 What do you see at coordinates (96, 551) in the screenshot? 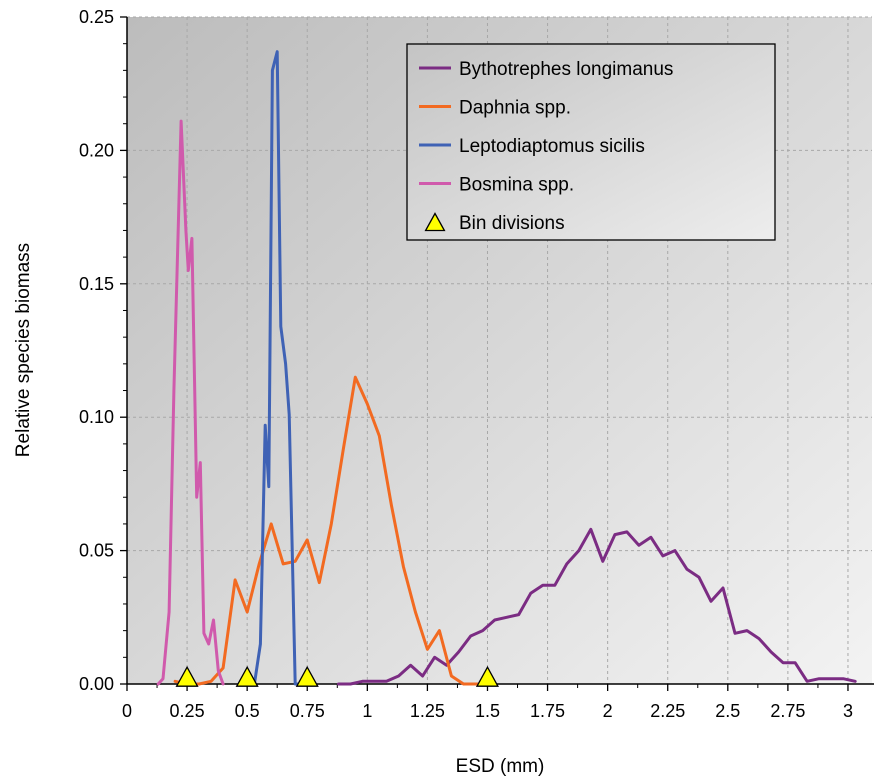
I see `y-tick-label: 0.05` at bounding box center [96, 551].